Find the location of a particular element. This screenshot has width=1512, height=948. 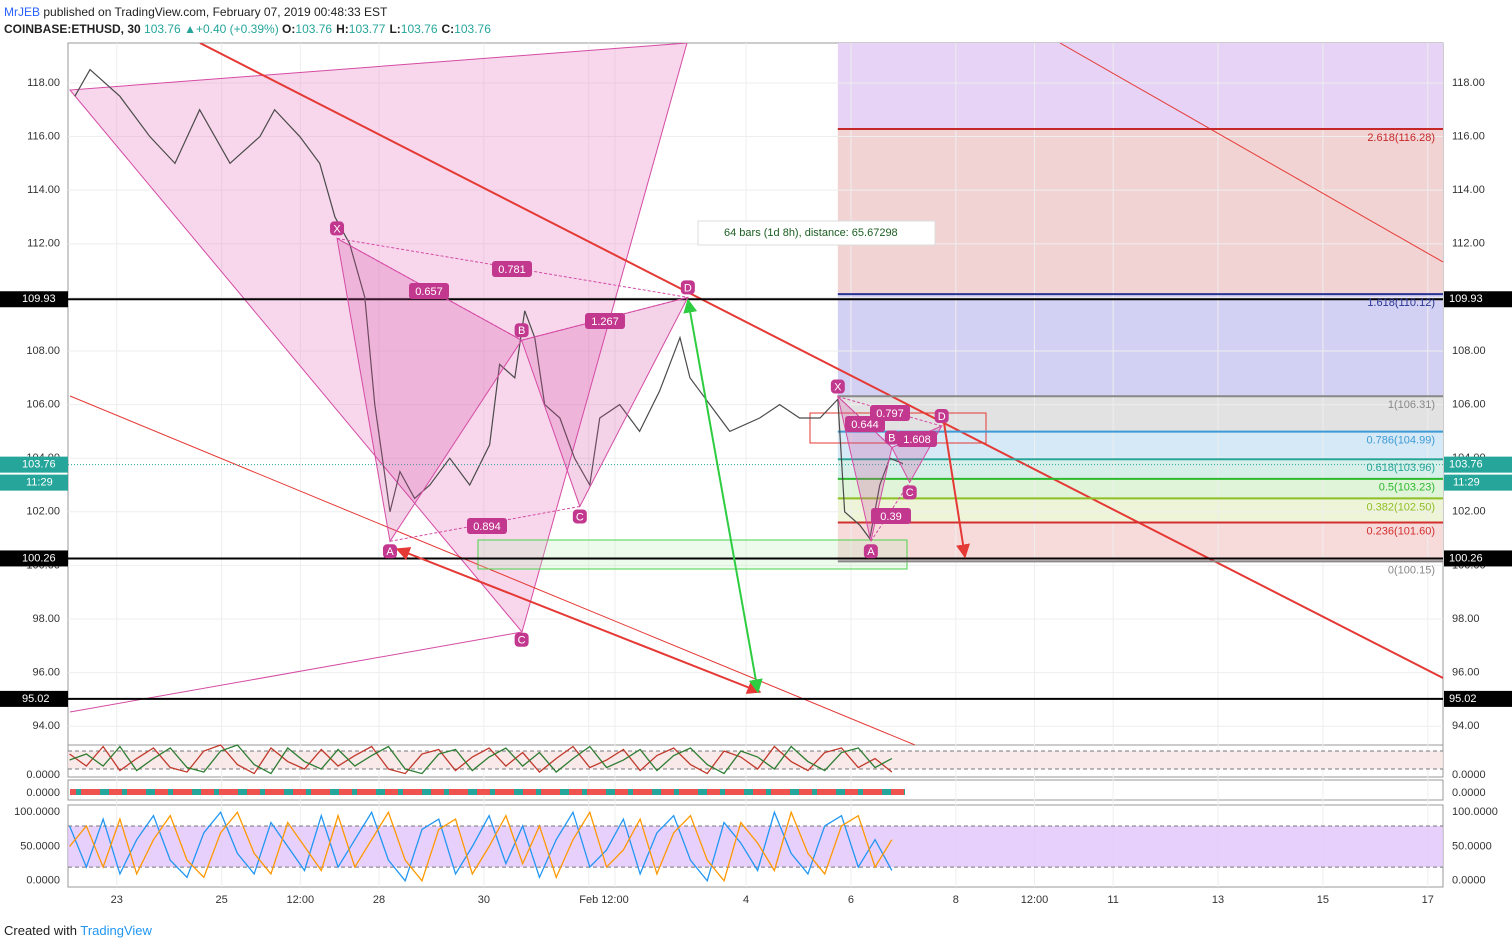

brand: TradingView is located at coordinates (116, 930).